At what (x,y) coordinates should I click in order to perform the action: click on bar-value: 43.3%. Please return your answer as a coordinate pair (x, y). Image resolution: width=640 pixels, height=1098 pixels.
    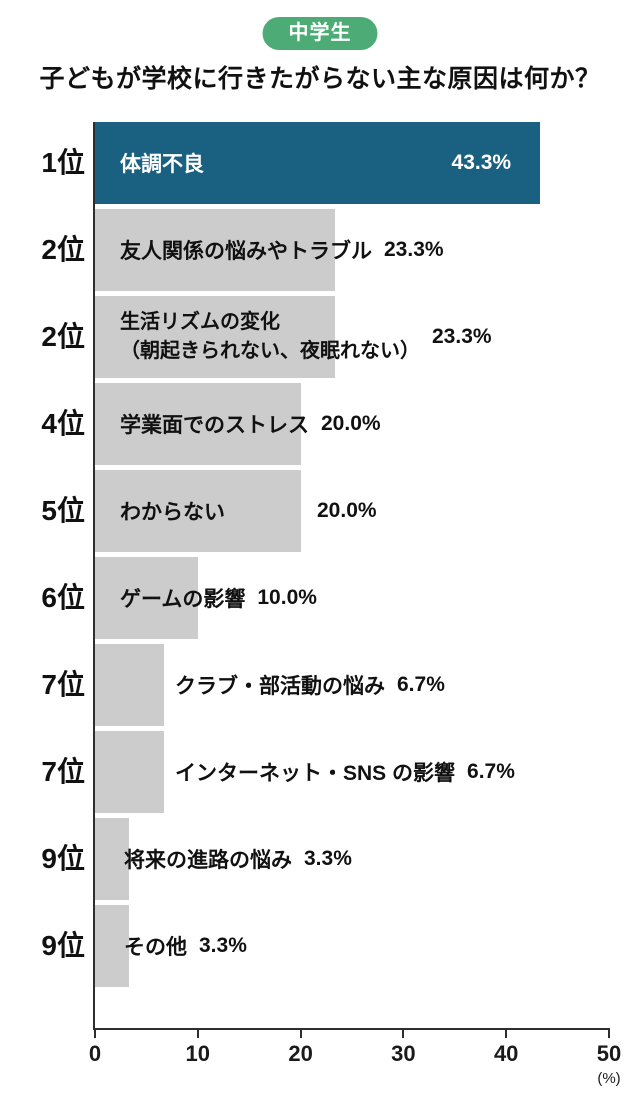
    Looking at the image, I should click on (481, 162).